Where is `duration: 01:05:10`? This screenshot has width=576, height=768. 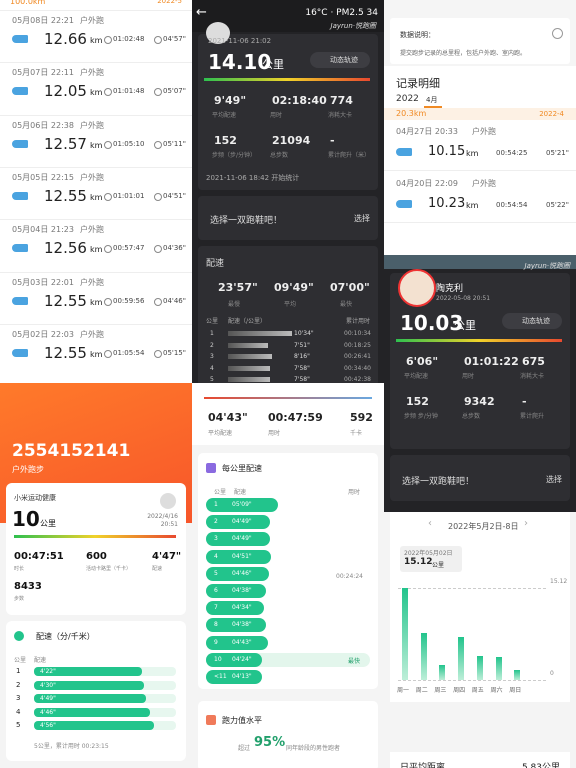
duration: 01:05:10 is located at coordinates (129, 143).